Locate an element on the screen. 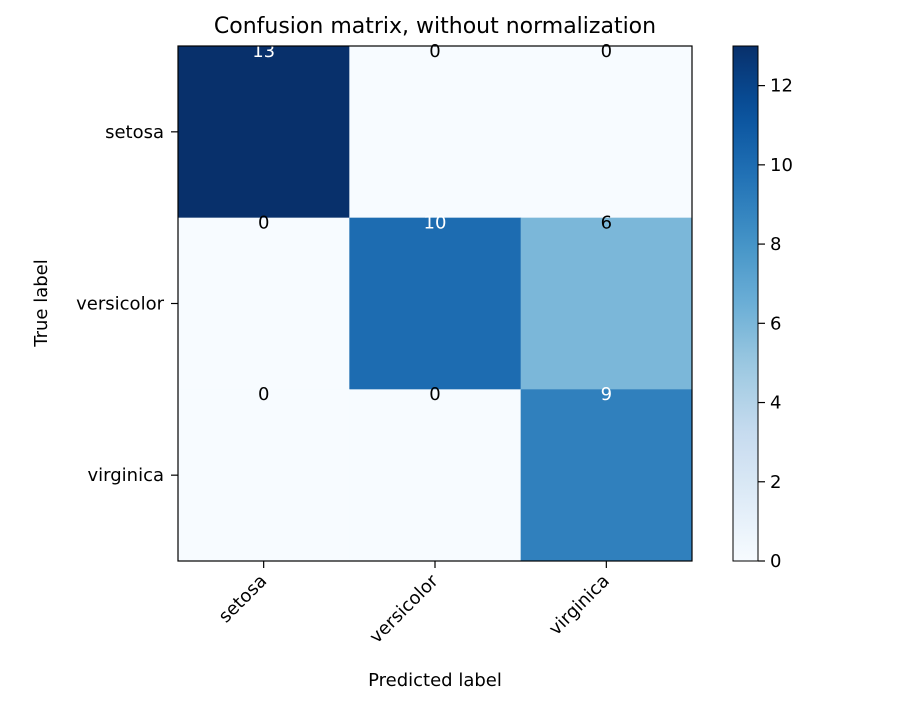  x-tick-label: versicolor is located at coordinates (404, 608).